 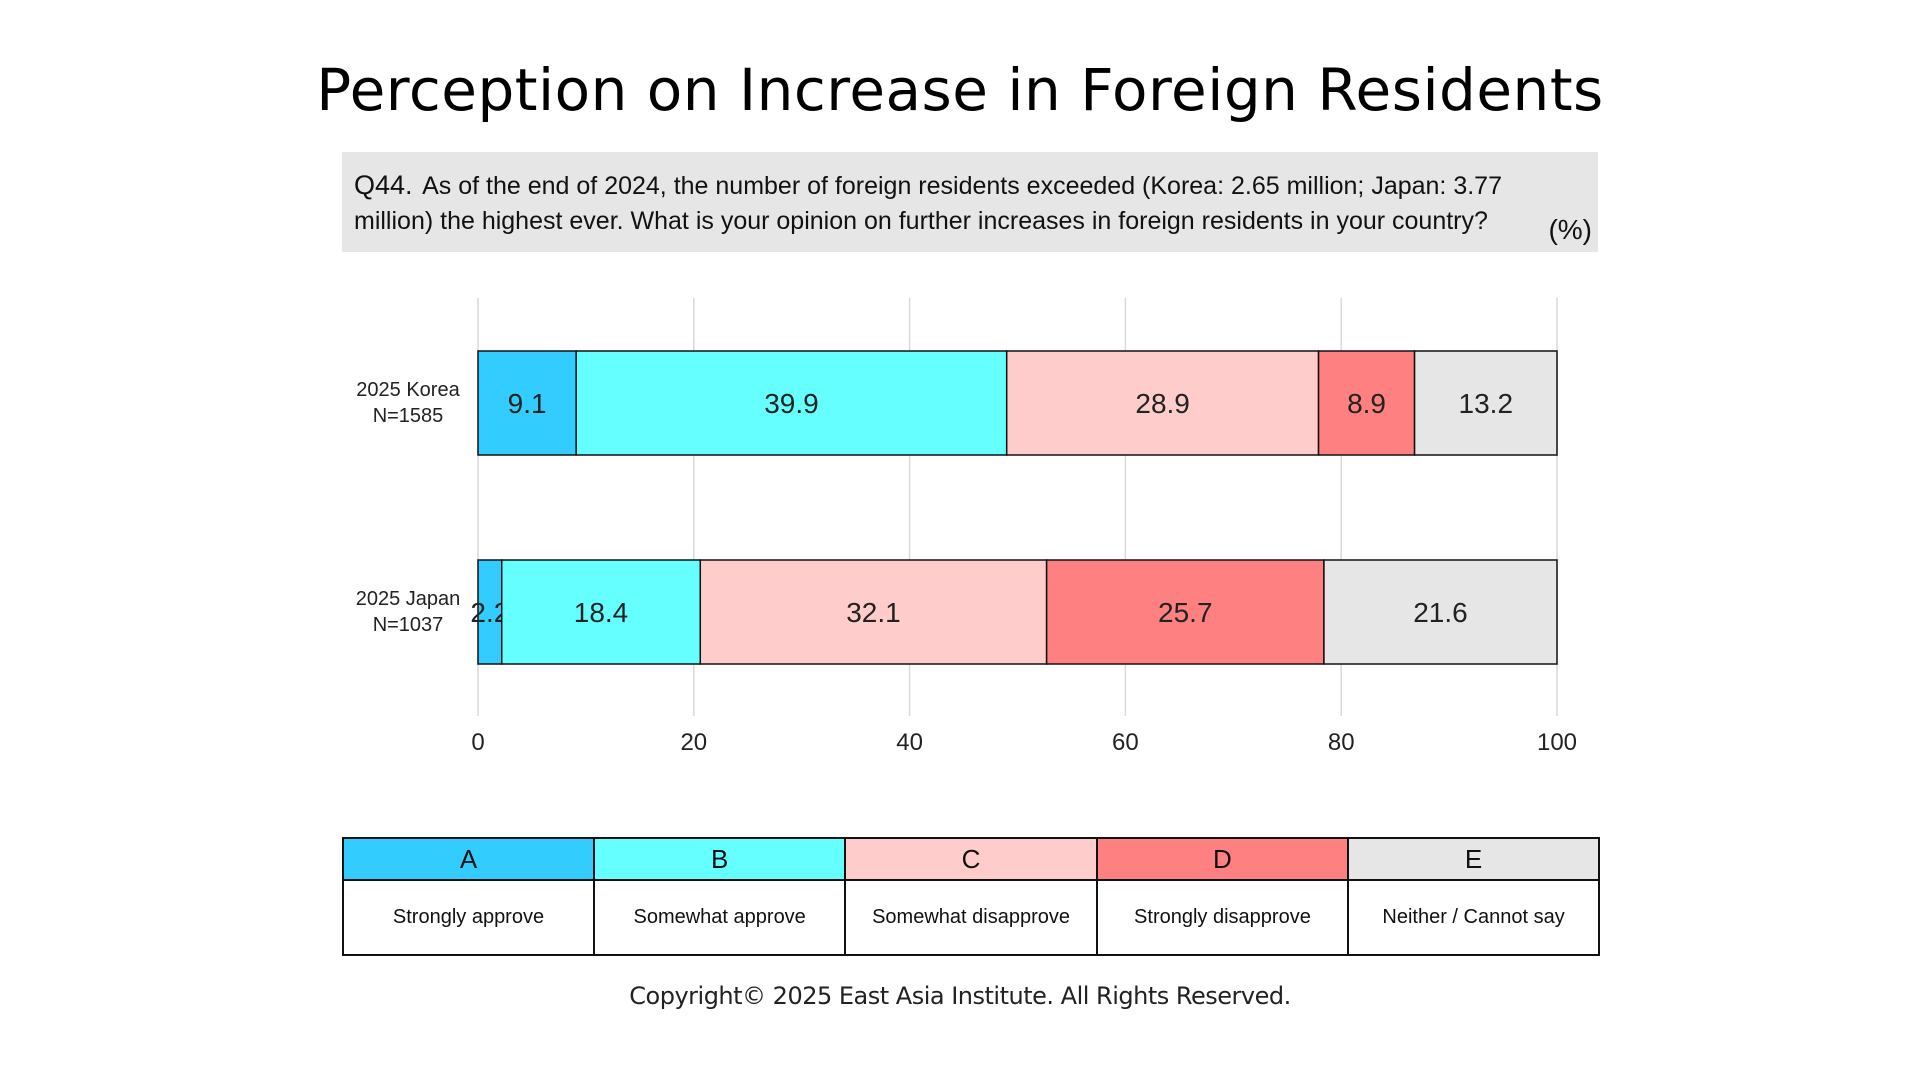 I want to click on data-label: 25.7, so click(x=1185, y=612).